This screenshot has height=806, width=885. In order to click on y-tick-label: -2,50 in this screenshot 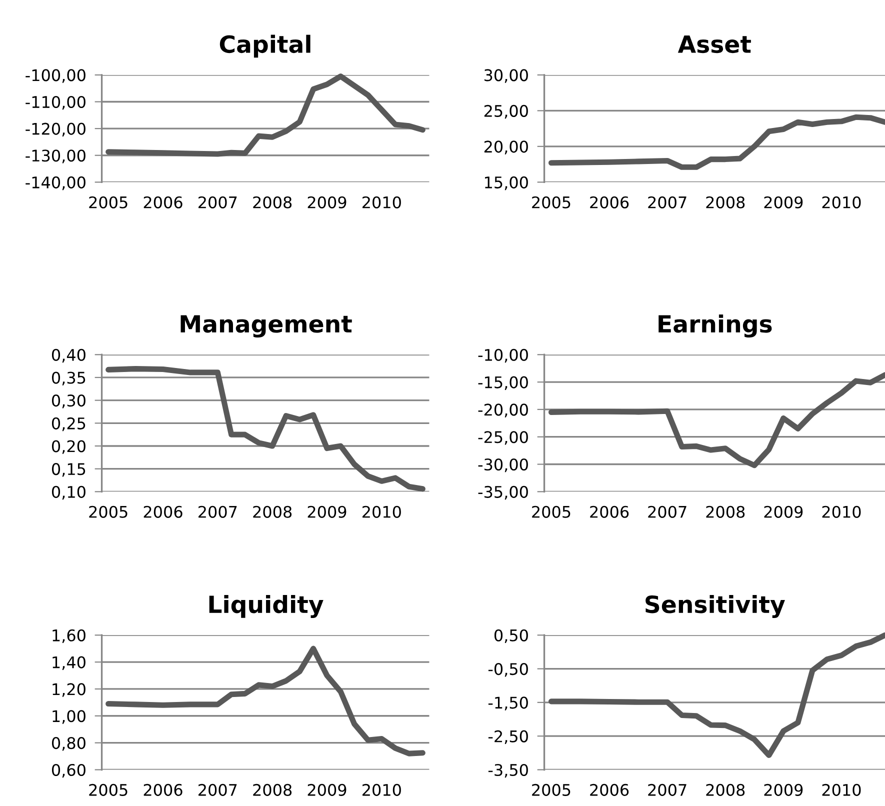, I will do `click(508, 737)`.